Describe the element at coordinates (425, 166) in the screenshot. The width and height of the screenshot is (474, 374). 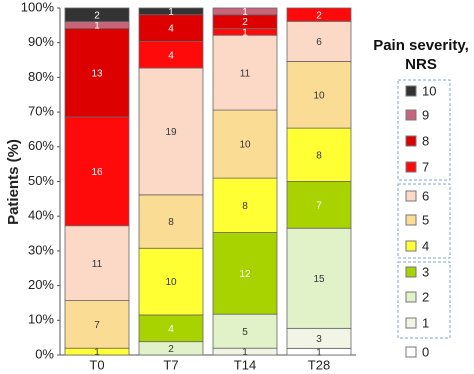
I see `legend-label: 7` at that location.